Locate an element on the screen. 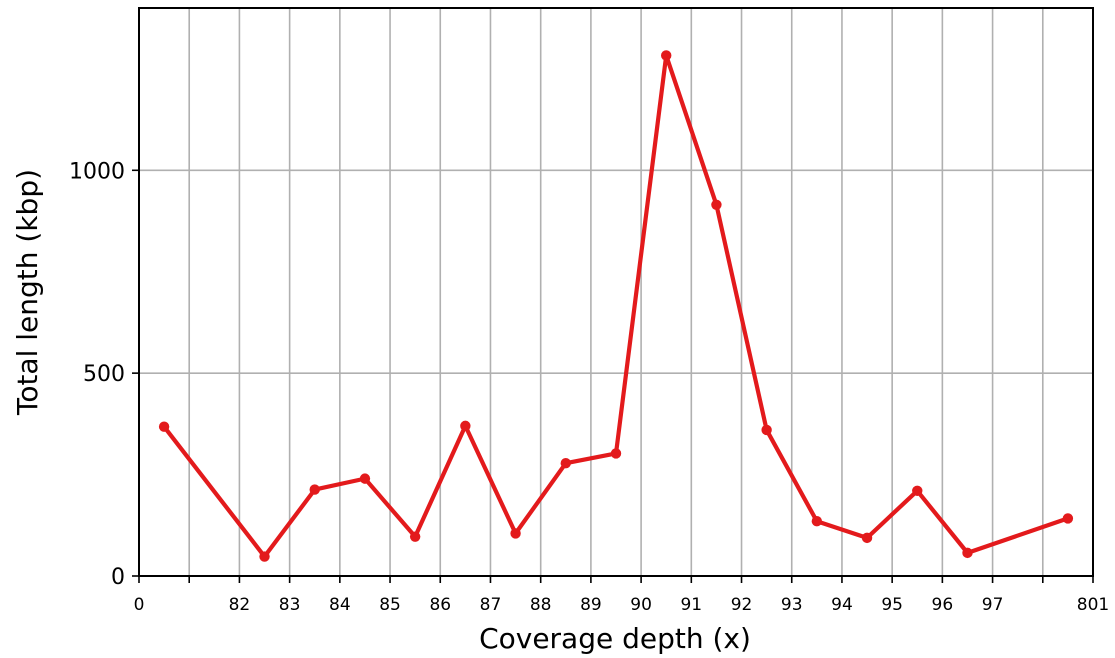  x-tick-label: 87 is located at coordinates (491, 605).